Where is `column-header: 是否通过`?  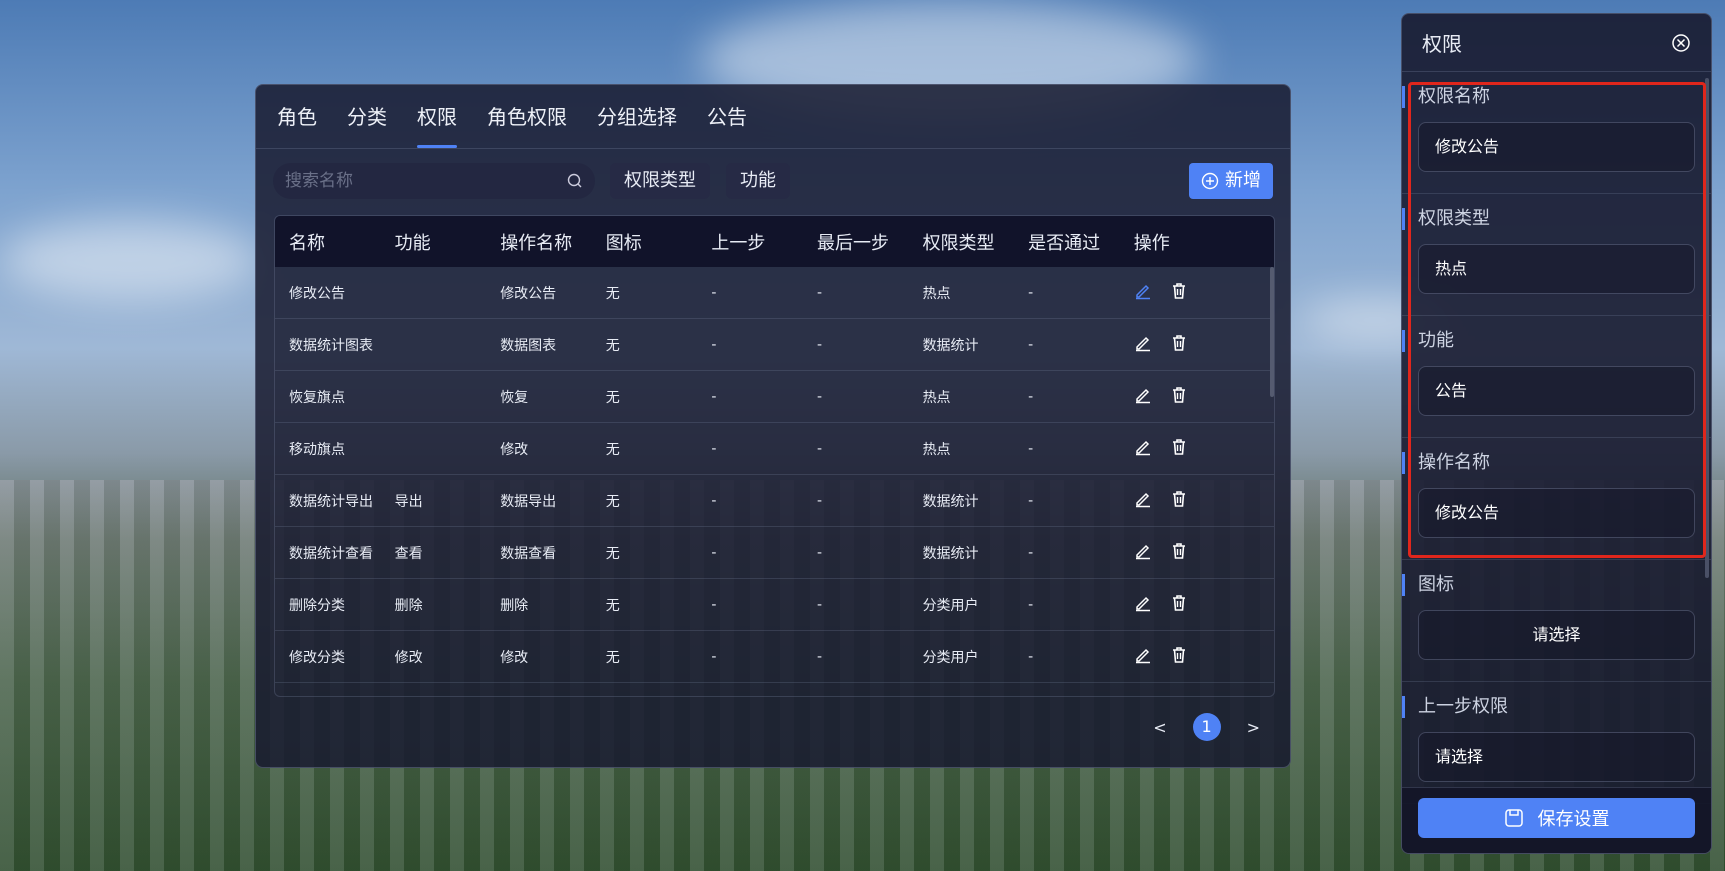
column-header: 是否通过 is located at coordinates (1064, 243).